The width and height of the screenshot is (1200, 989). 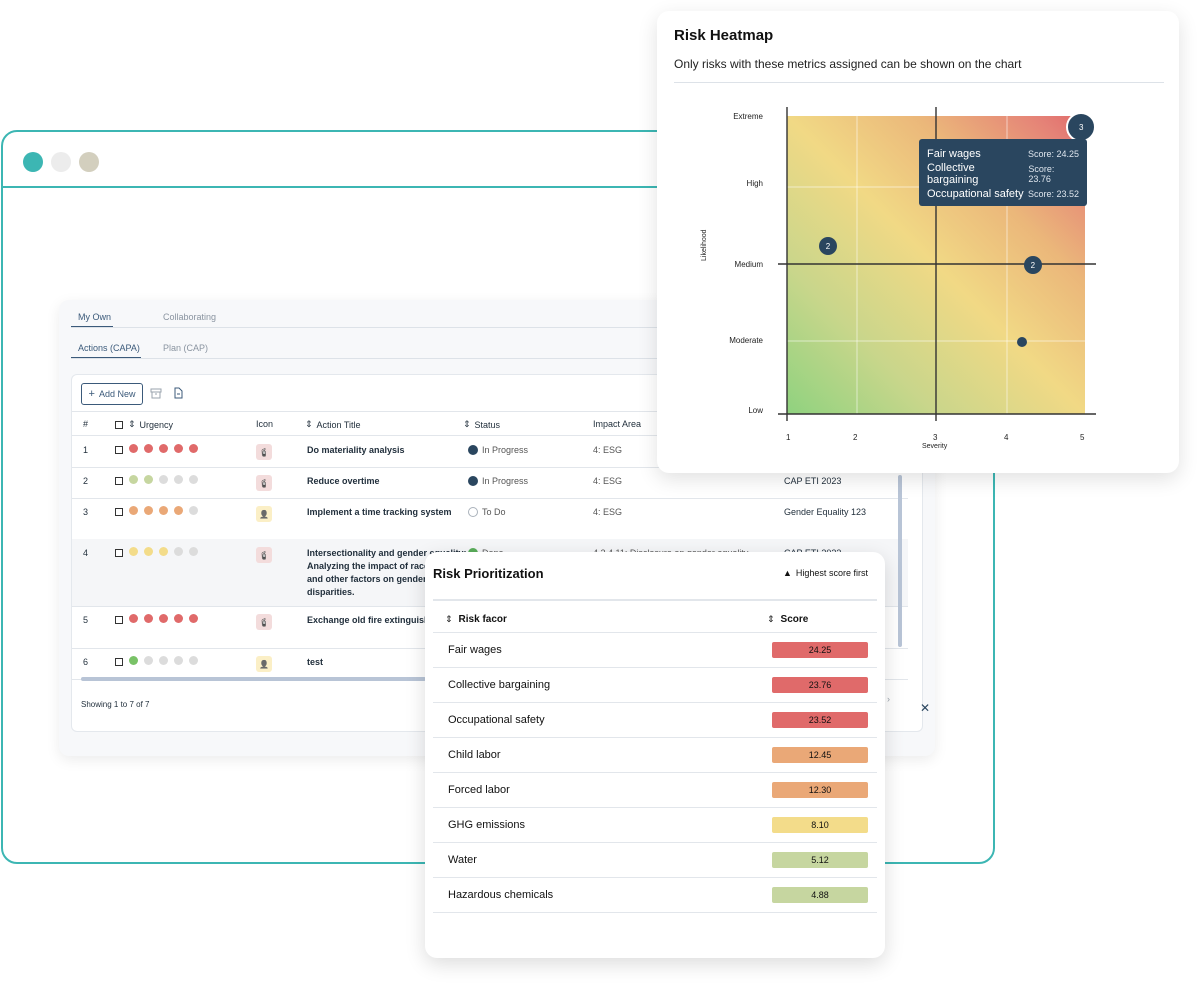 What do you see at coordinates (190, 317) in the screenshot?
I see `tab-collaborating: Collaborating` at bounding box center [190, 317].